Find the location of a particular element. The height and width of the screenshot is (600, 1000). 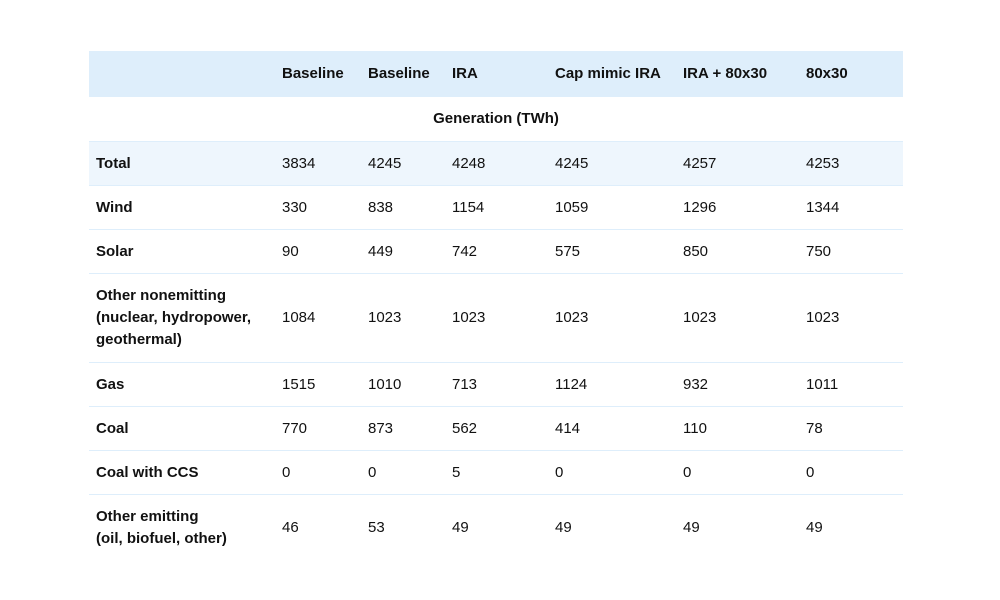

section-title: Generation (TWh) is located at coordinates (496, 119).